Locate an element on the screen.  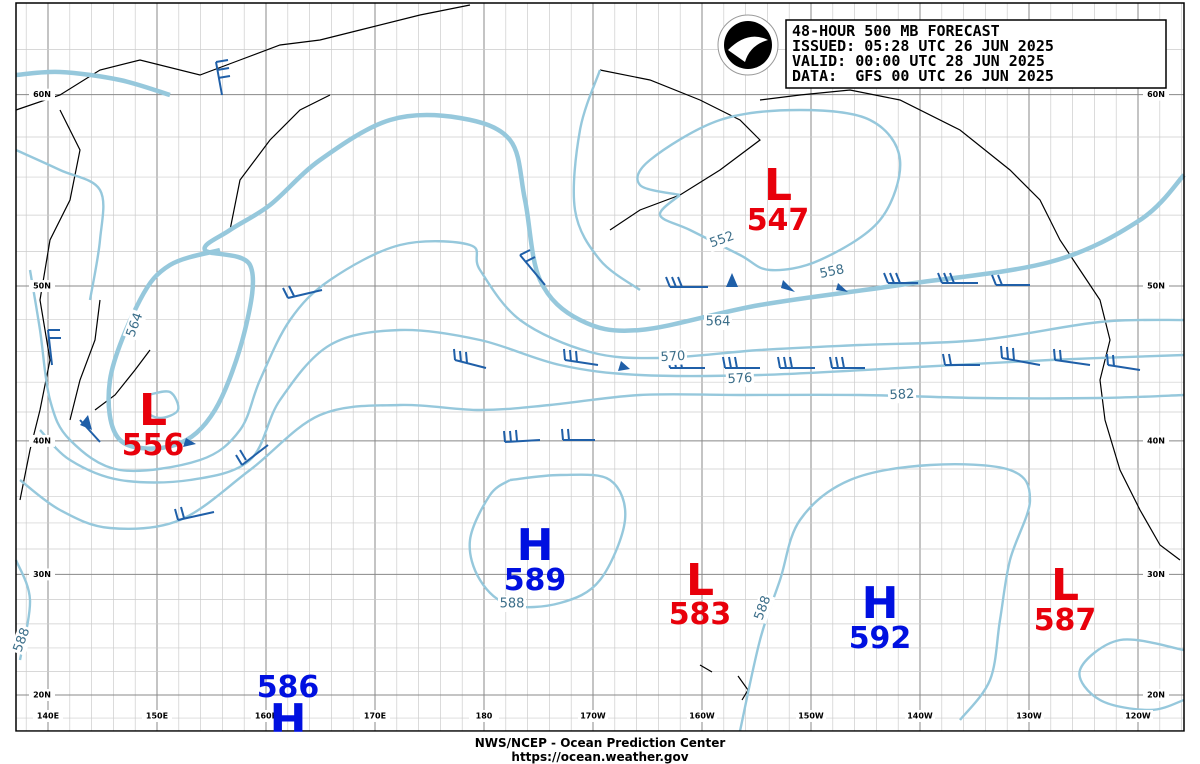
lon-label: 170E is located at coordinates (375, 716).